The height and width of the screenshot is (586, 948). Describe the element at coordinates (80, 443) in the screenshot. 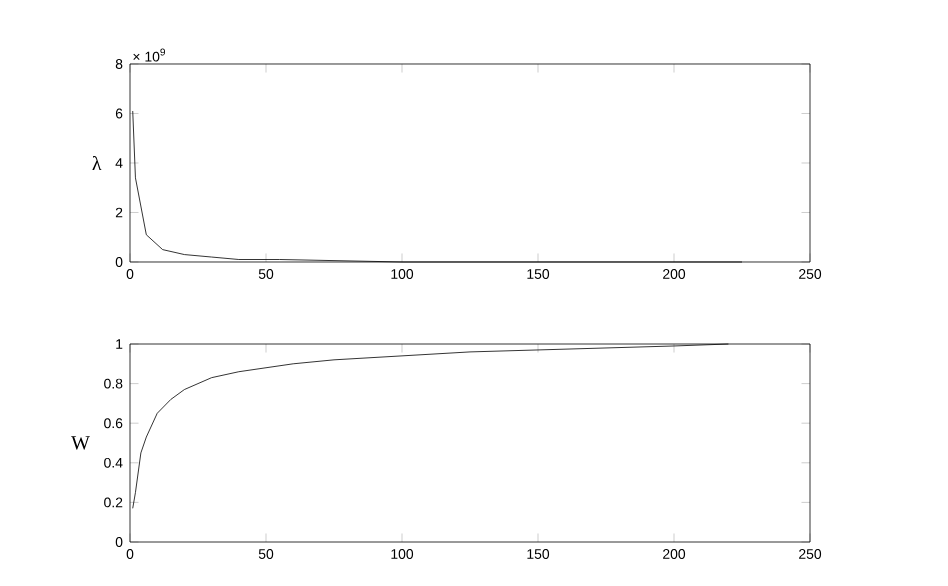

I see `y-axis-title: W` at that location.